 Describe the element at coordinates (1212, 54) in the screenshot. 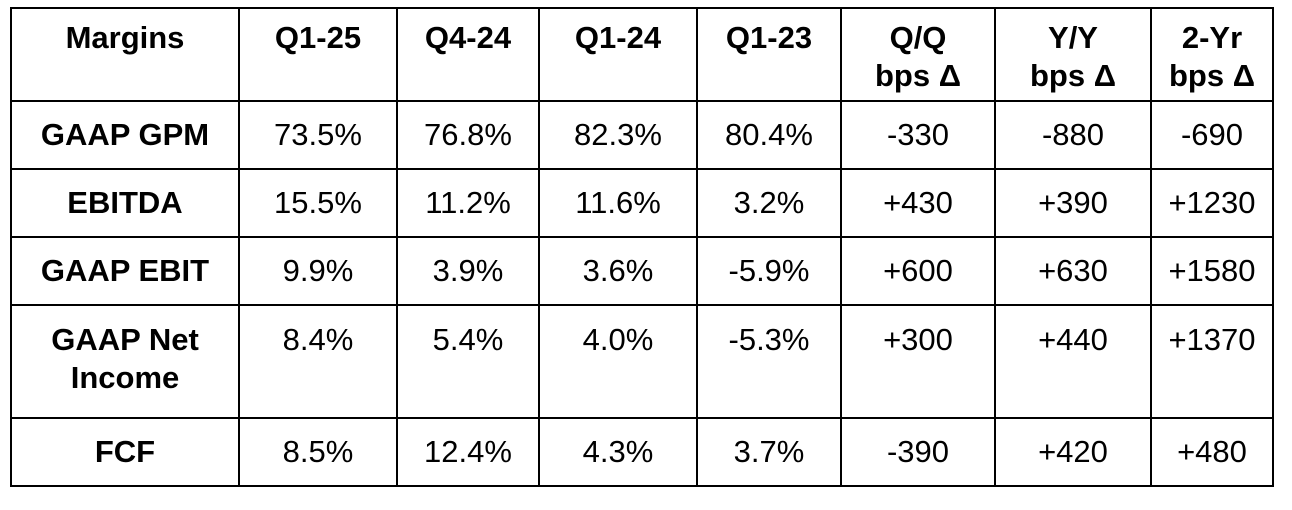

I see `header-2yr-bps: 2-Yr bps Δ` at that location.